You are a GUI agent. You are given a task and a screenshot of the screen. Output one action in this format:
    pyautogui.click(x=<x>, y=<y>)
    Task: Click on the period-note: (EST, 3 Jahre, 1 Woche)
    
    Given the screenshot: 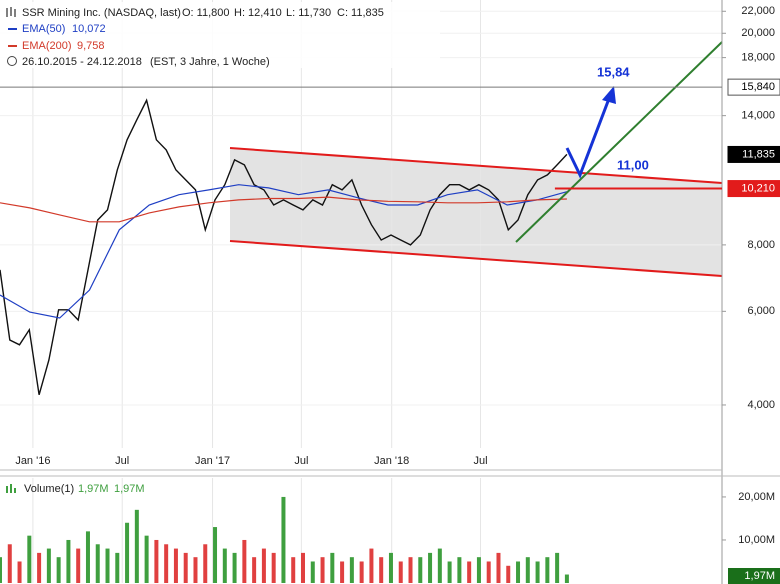 What is the action you would take?
    pyautogui.click(x=210, y=62)
    